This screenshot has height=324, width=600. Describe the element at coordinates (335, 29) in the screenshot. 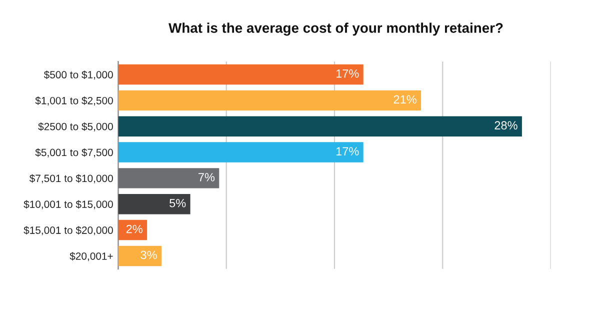

I see `chart-title: What is the average cost of your monthly retainer?` at that location.